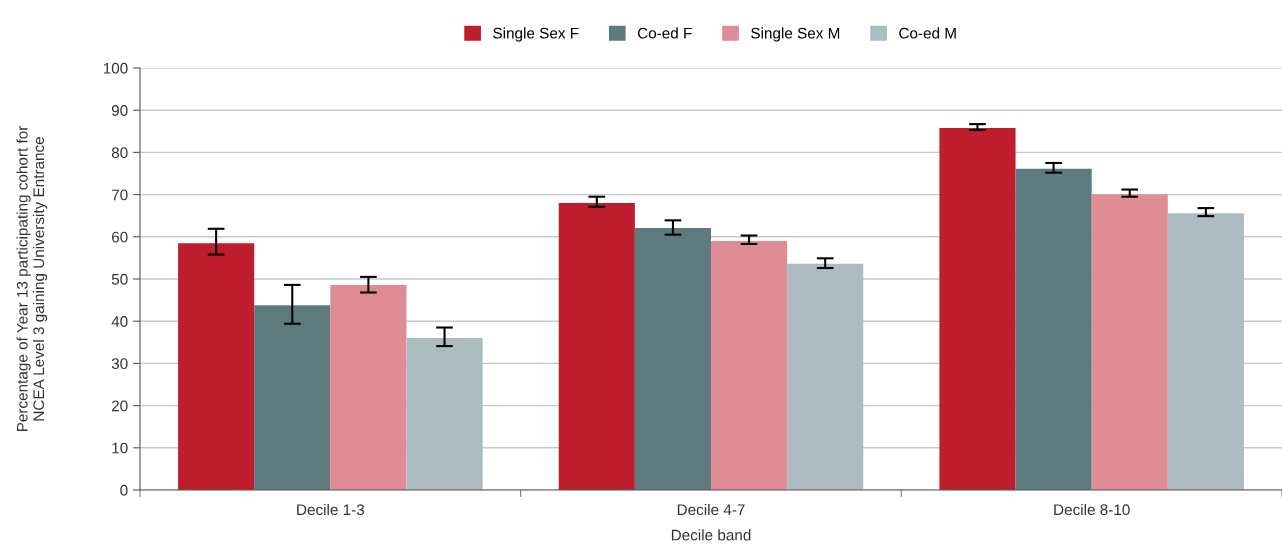  What do you see at coordinates (119, 195) in the screenshot?
I see `y-tick-label: 70` at bounding box center [119, 195].